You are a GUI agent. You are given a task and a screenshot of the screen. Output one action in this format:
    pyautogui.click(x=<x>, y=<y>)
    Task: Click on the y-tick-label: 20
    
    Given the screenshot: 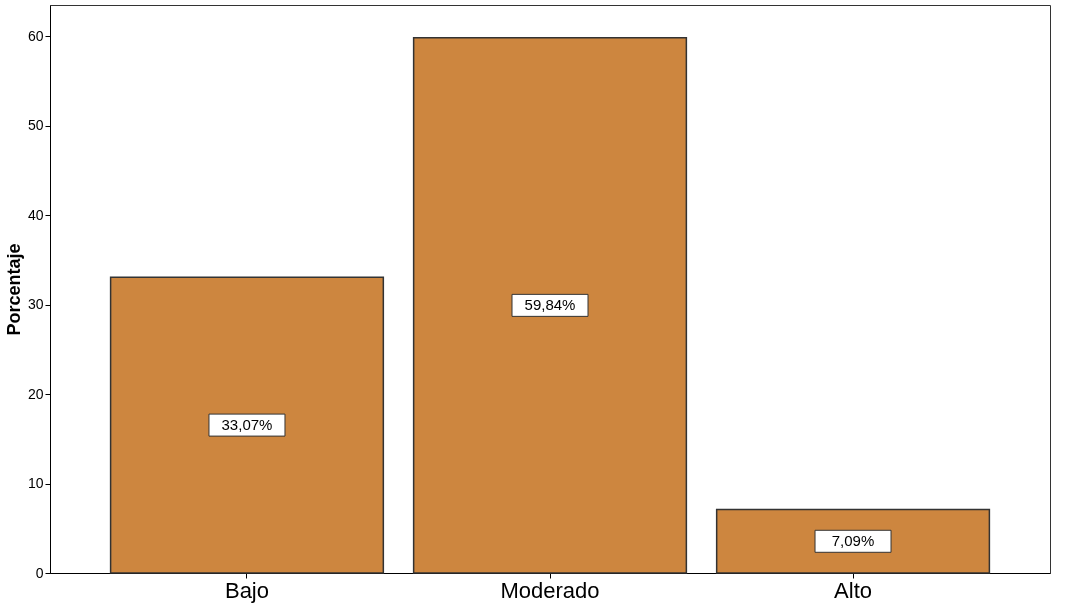 What is the action you would take?
    pyautogui.click(x=35, y=393)
    